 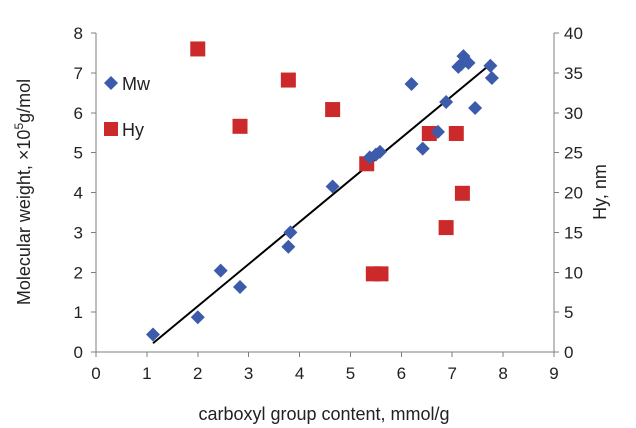 I want to click on y-left-title-main: Molecular weight, ×10, so click(x=24, y=218).